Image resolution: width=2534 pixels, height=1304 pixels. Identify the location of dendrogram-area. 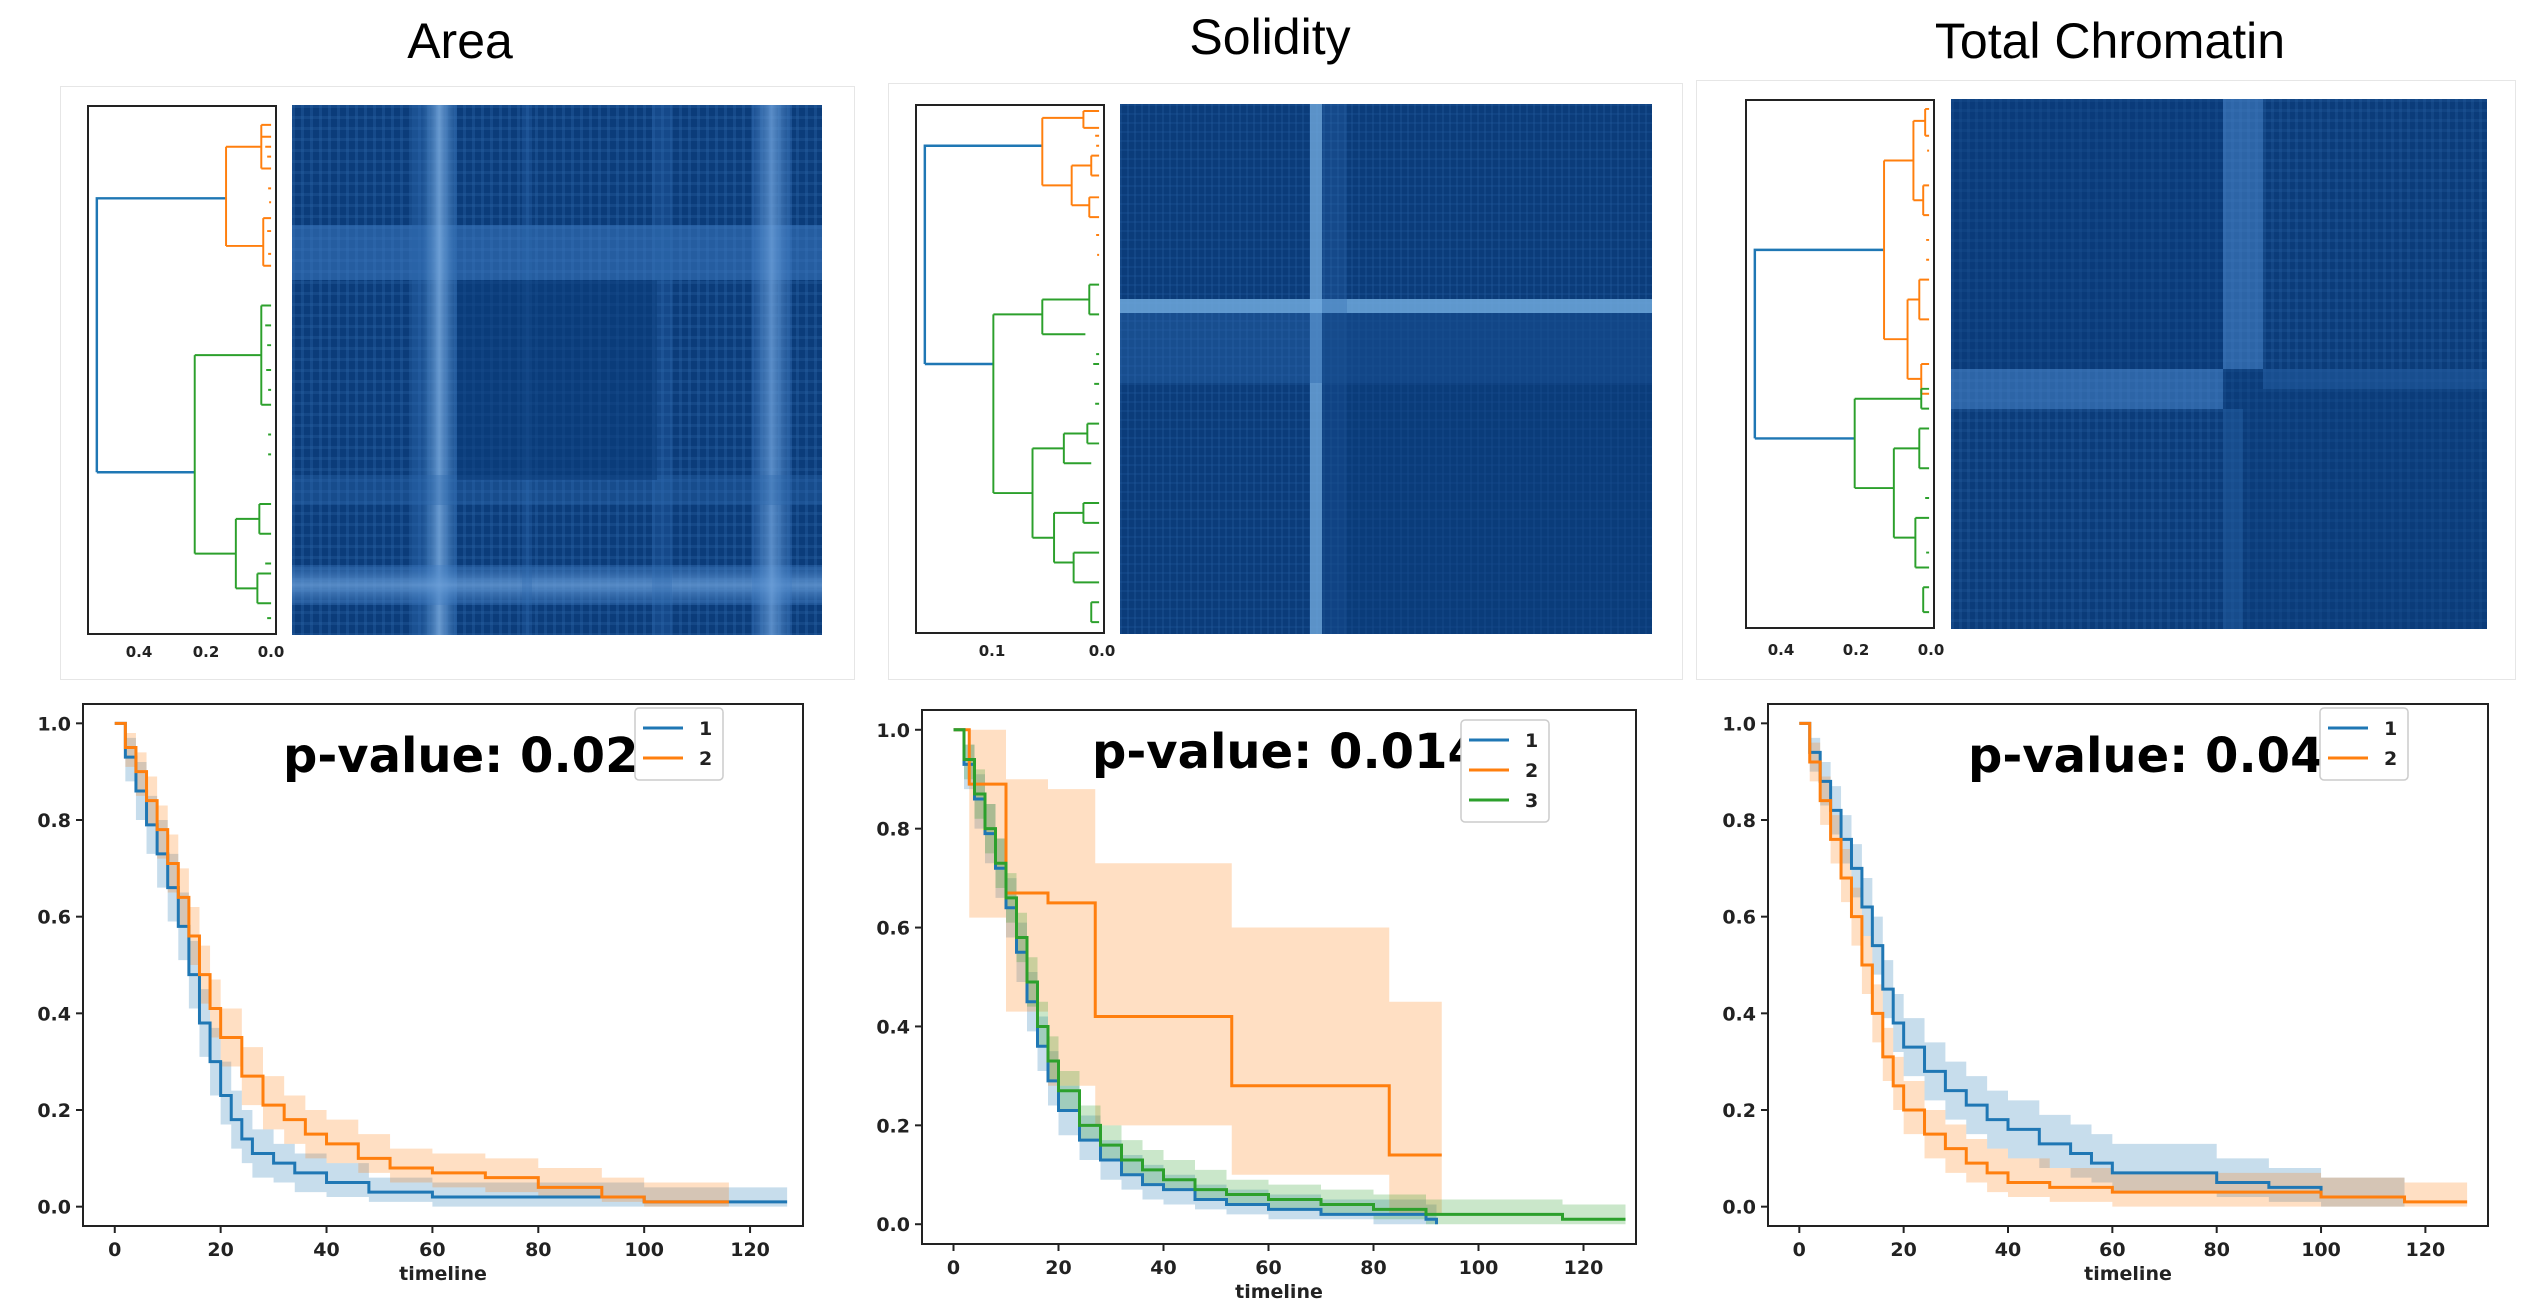
(182, 370).